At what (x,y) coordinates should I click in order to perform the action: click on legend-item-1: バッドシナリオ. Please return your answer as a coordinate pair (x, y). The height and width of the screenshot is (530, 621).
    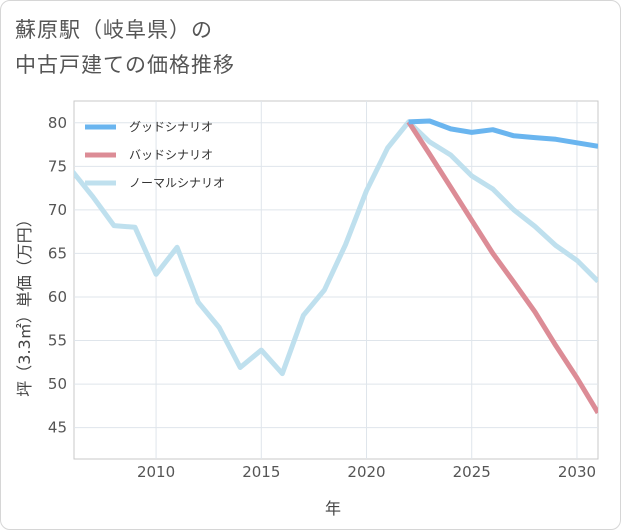
    Looking at the image, I should click on (149, 155).